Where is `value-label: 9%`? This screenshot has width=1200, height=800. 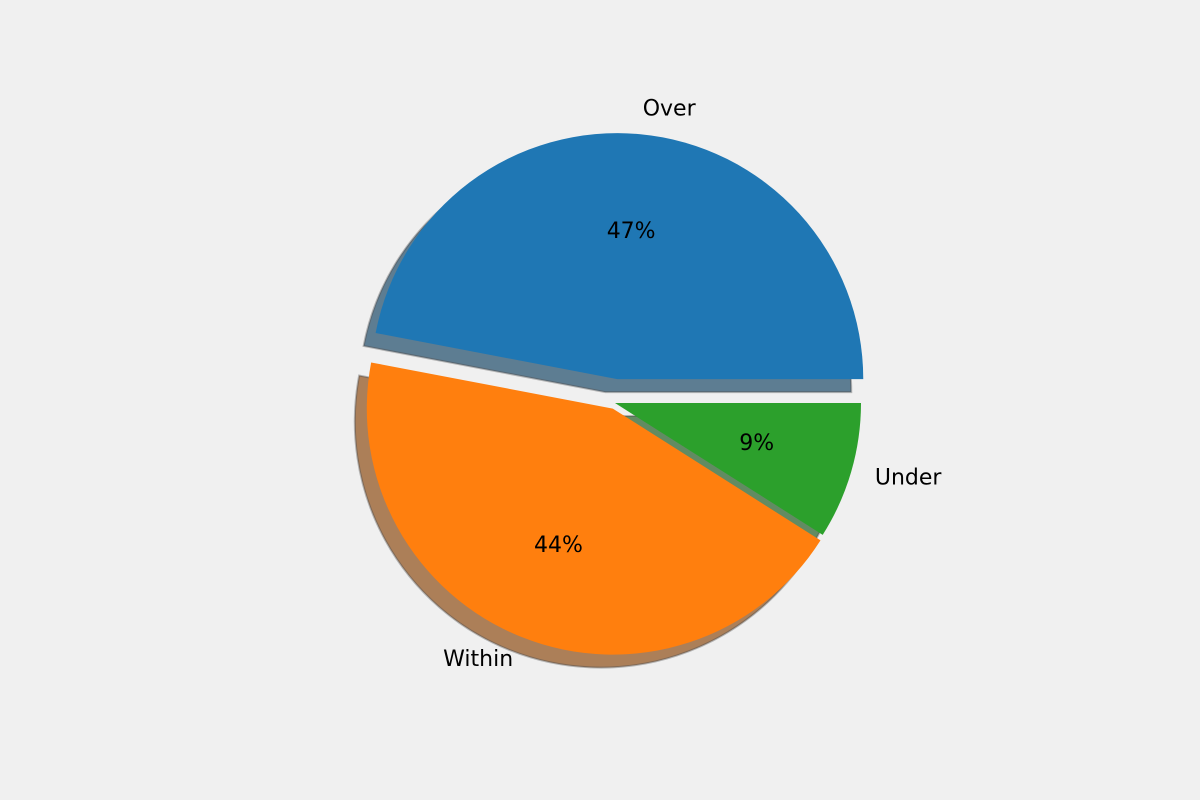
value-label: 9% is located at coordinates (756, 443).